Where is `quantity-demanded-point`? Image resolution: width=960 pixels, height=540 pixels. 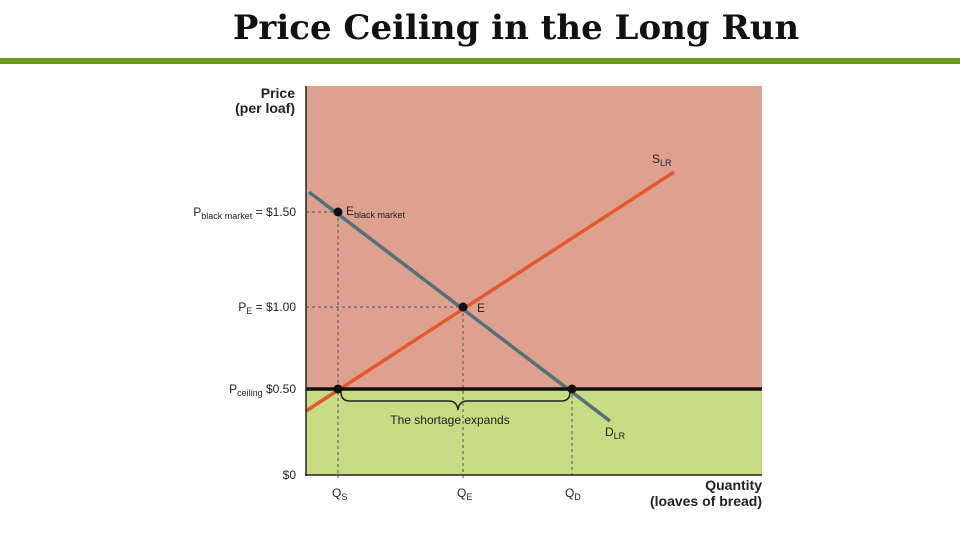 quantity-demanded-point is located at coordinates (572, 389).